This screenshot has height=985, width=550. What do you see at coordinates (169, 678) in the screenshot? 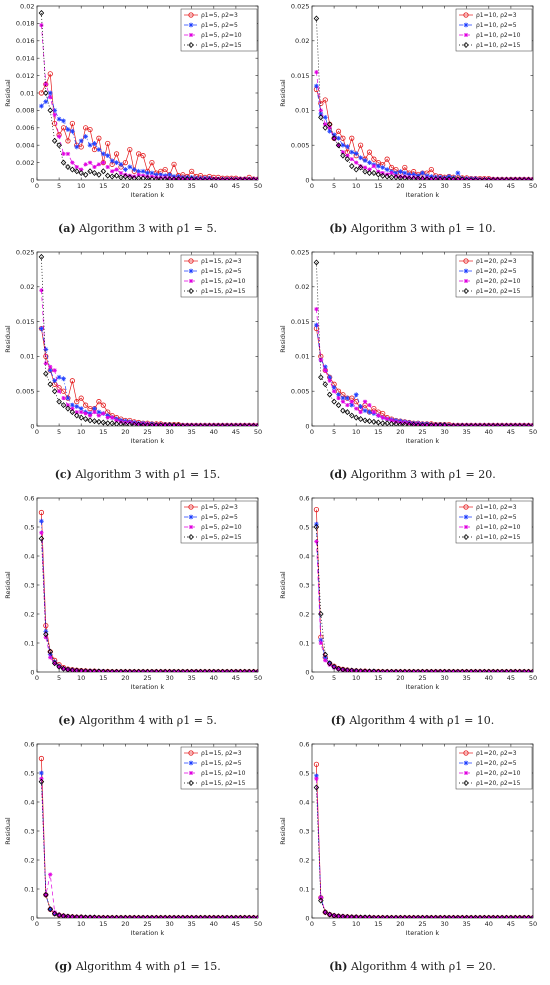
I see `x-tick-label: 30` at bounding box center [169, 678].